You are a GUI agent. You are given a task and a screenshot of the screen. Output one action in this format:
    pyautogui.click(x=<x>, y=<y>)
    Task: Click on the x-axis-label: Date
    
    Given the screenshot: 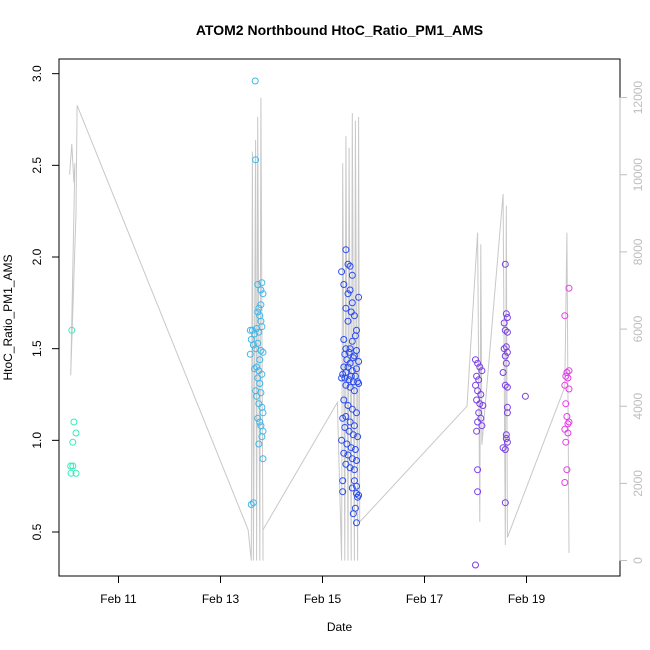 What is the action you would take?
    pyautogui.click(x=340, y=627)
    